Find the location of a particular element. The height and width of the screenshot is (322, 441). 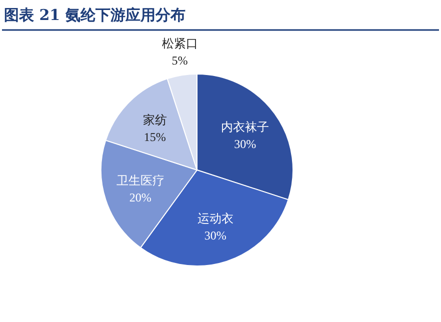

data-label: 5% is located at coordinates (180, 60).